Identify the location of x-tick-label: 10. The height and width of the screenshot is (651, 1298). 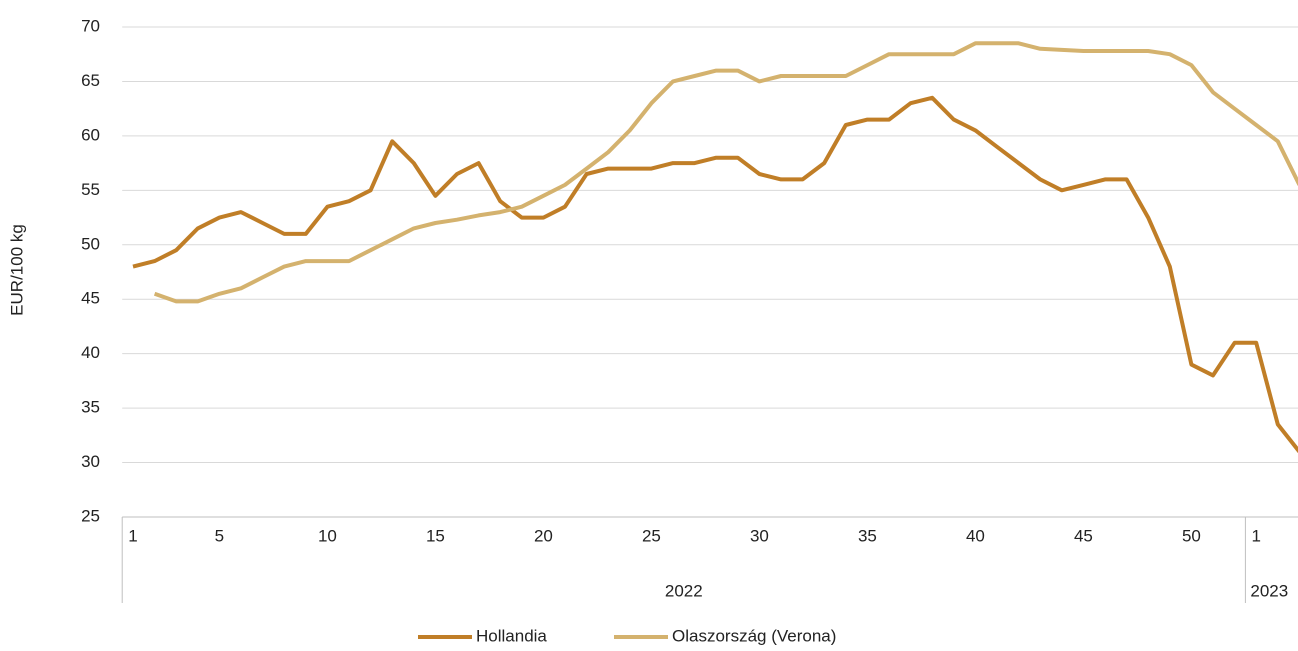
(327, 535).